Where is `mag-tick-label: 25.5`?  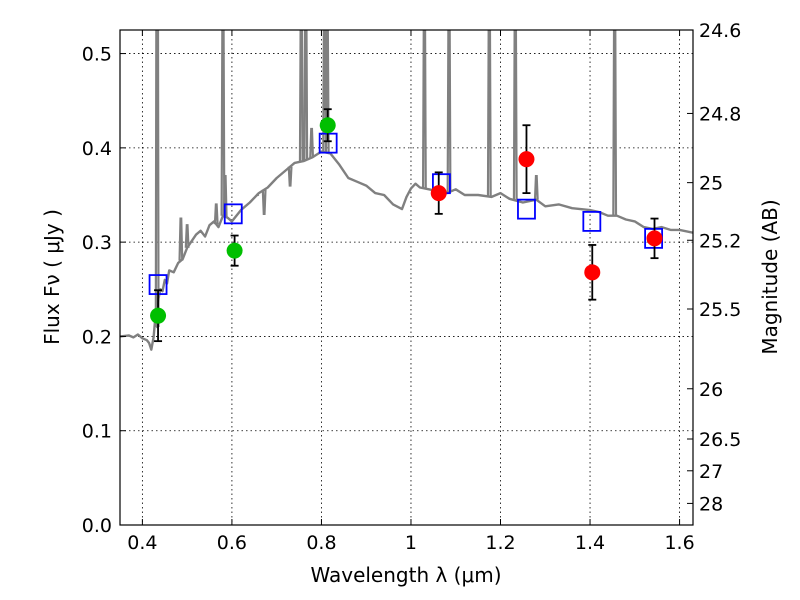 mag-tick-label: 25.5 is located at coordinates (720, 310).